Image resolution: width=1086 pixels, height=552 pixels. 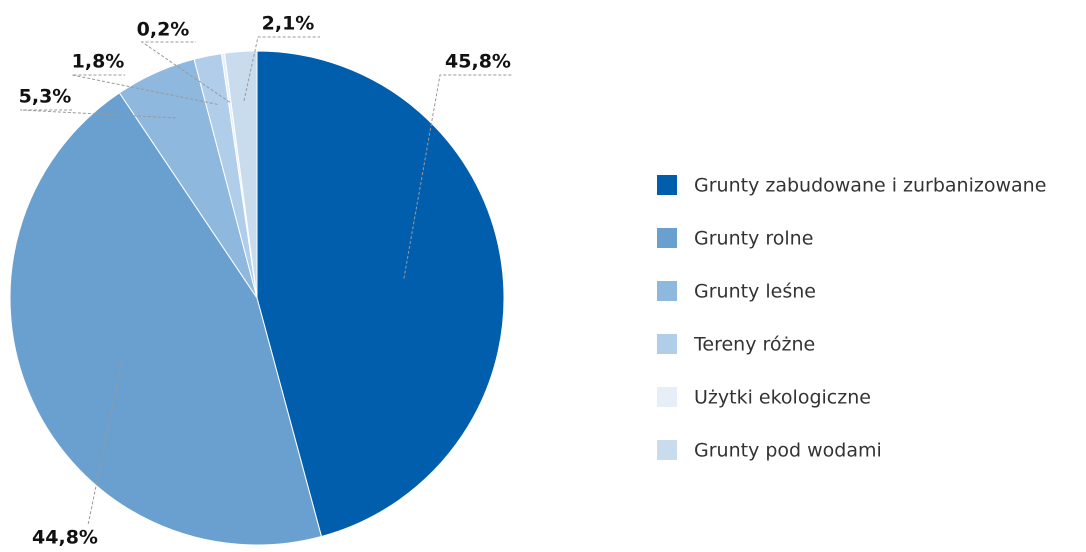 I want to click on pie-slice, so click(x=240, y=174).